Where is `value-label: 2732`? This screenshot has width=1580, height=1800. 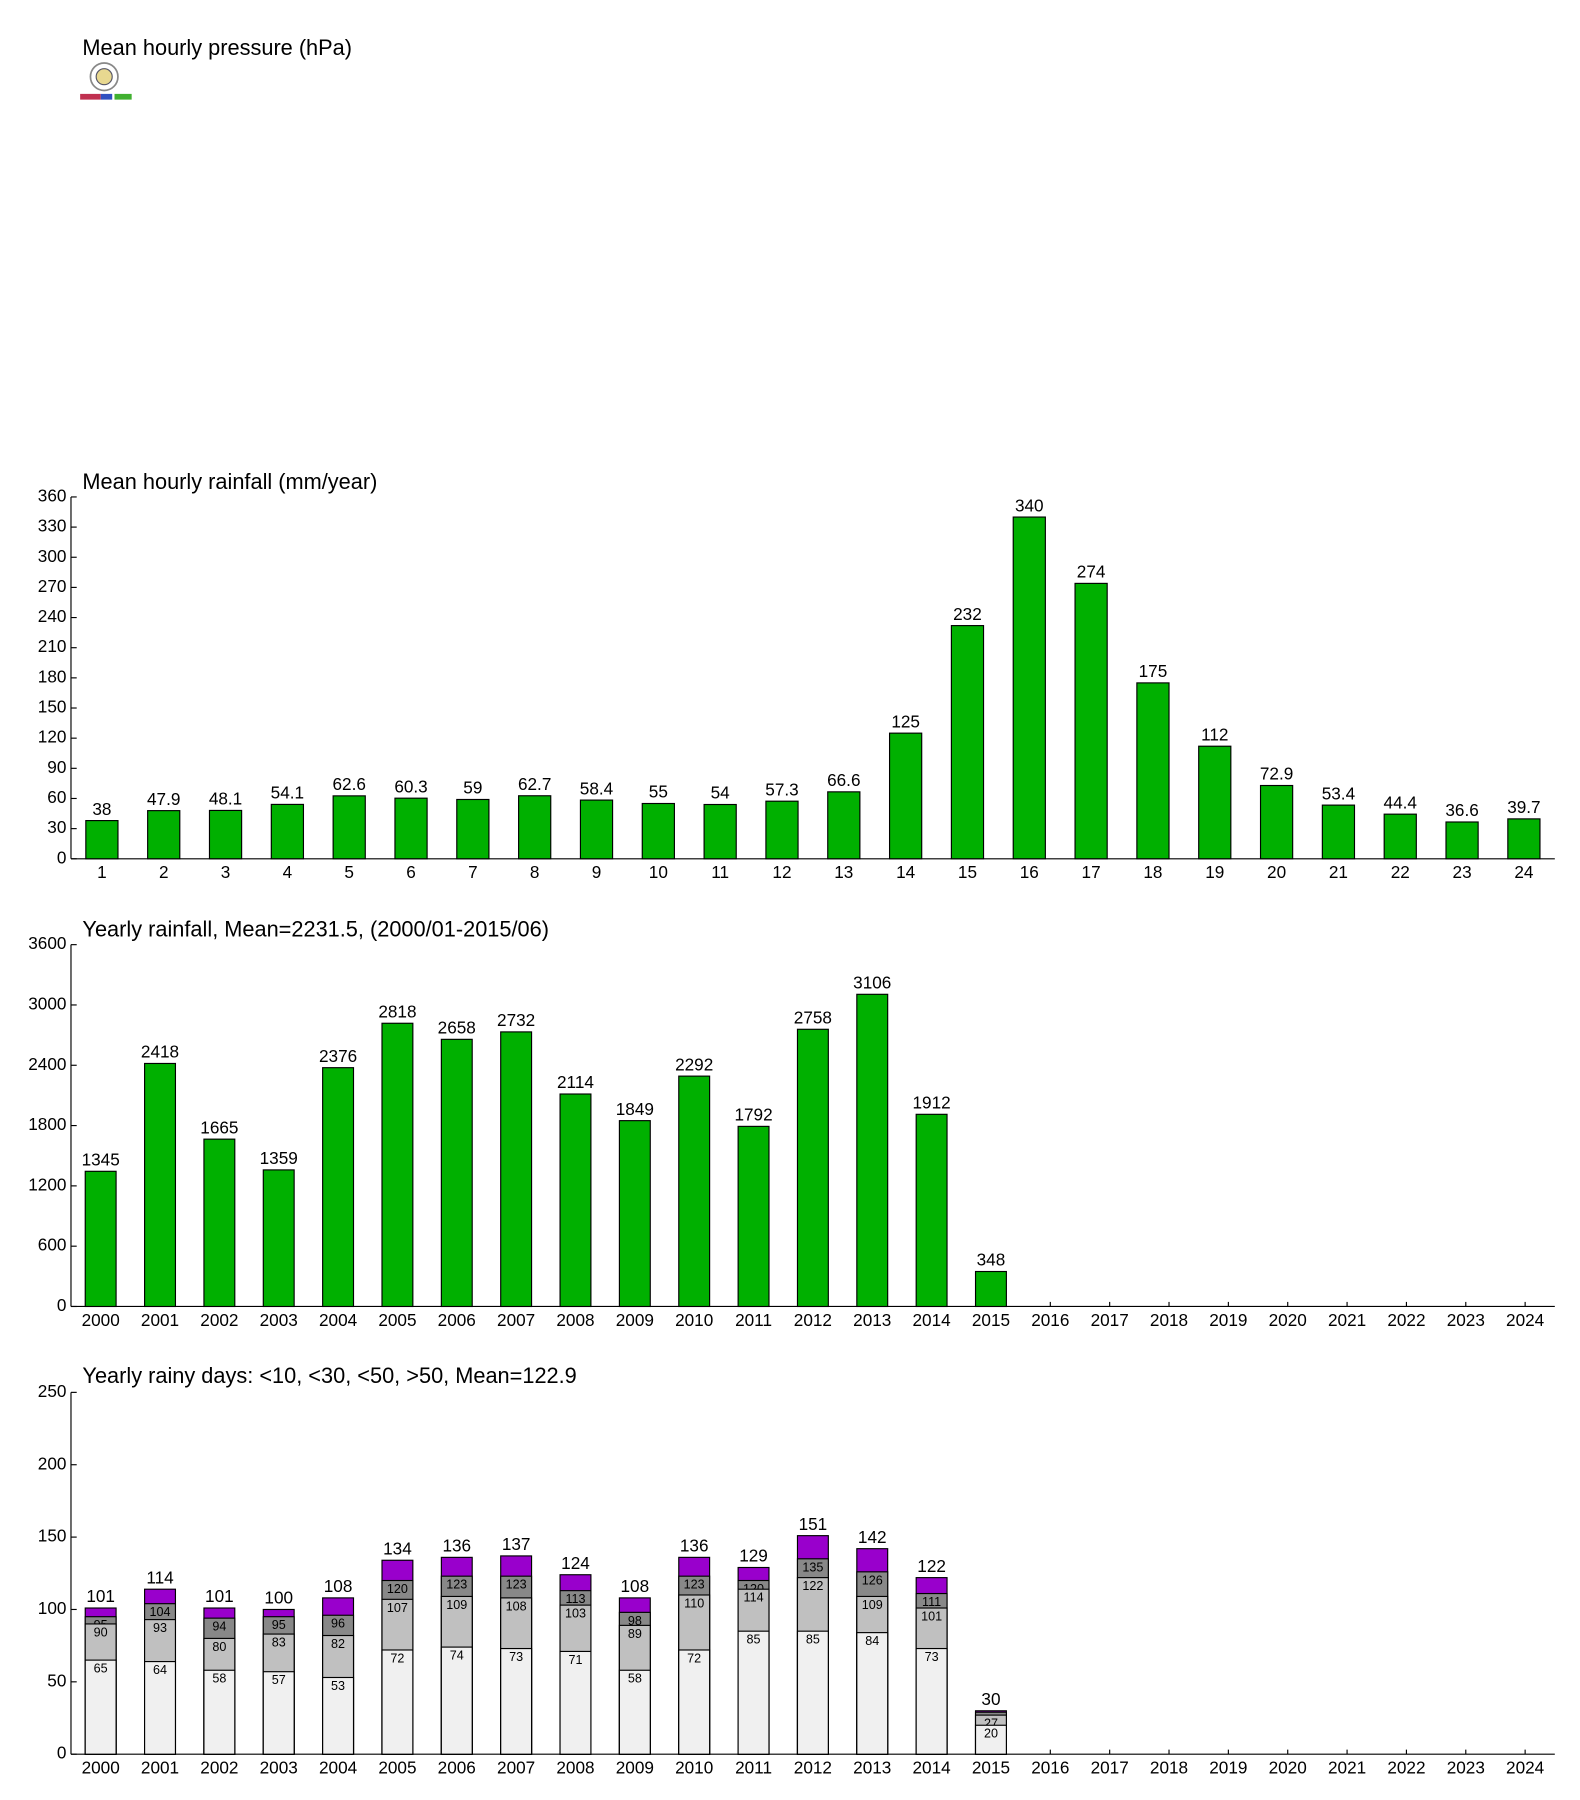 value-label: 2732 is located at coordinates (516, 1020).